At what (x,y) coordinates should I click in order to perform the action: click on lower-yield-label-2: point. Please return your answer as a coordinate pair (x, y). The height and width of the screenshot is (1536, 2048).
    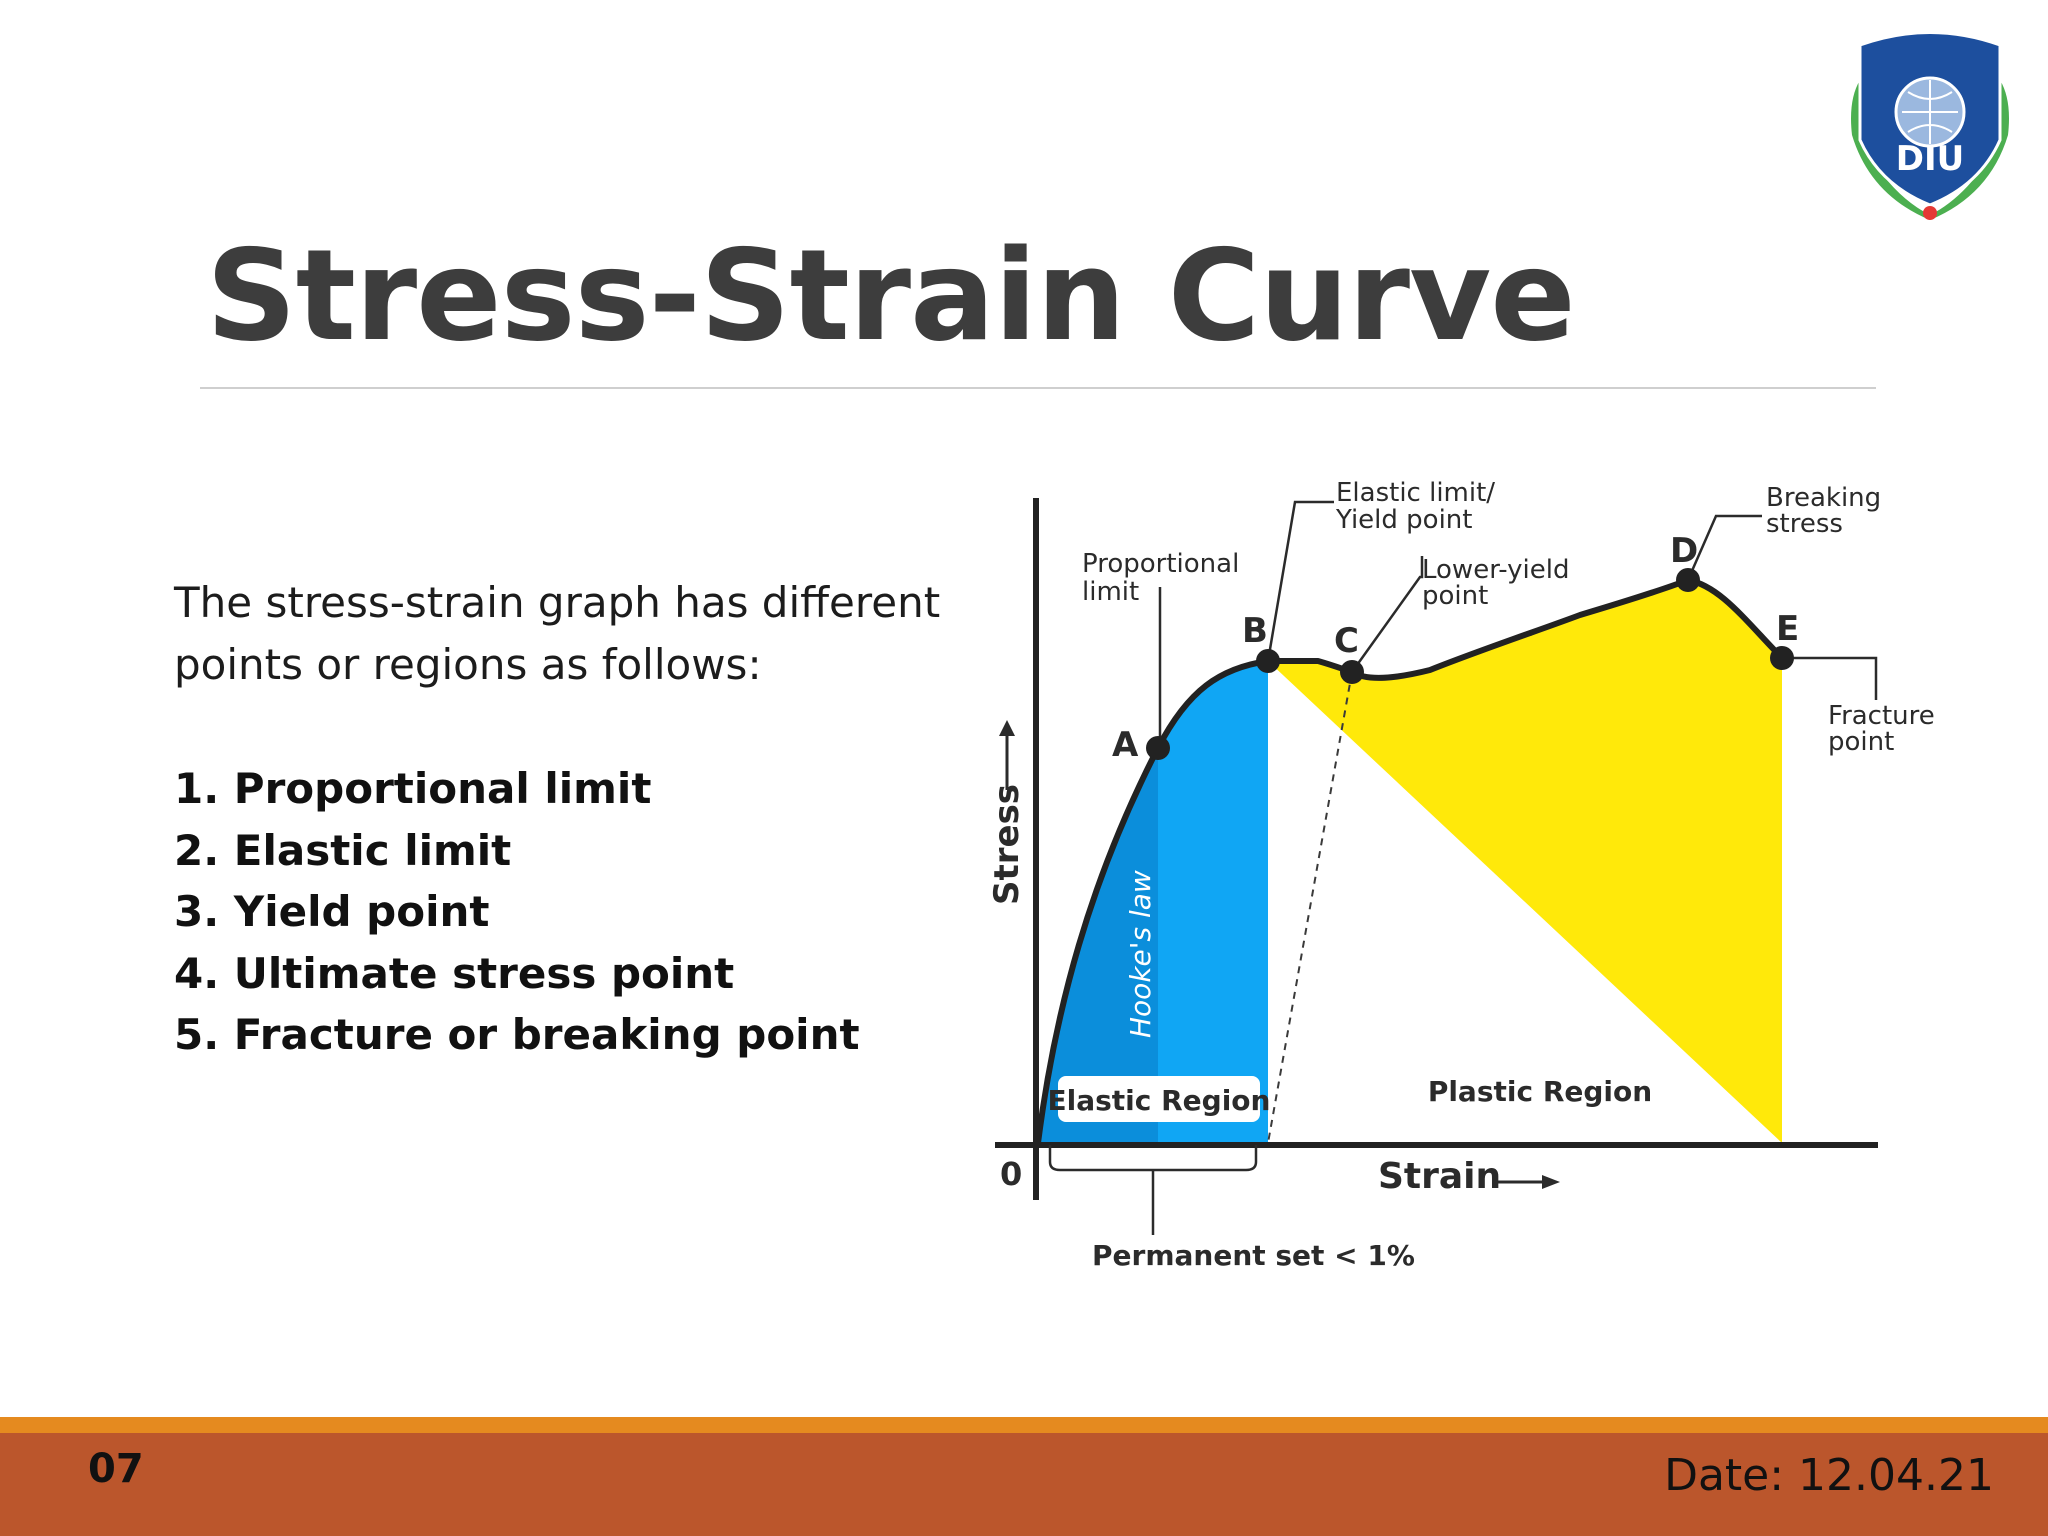
    Looking at the image, I should click on (1455, 596).